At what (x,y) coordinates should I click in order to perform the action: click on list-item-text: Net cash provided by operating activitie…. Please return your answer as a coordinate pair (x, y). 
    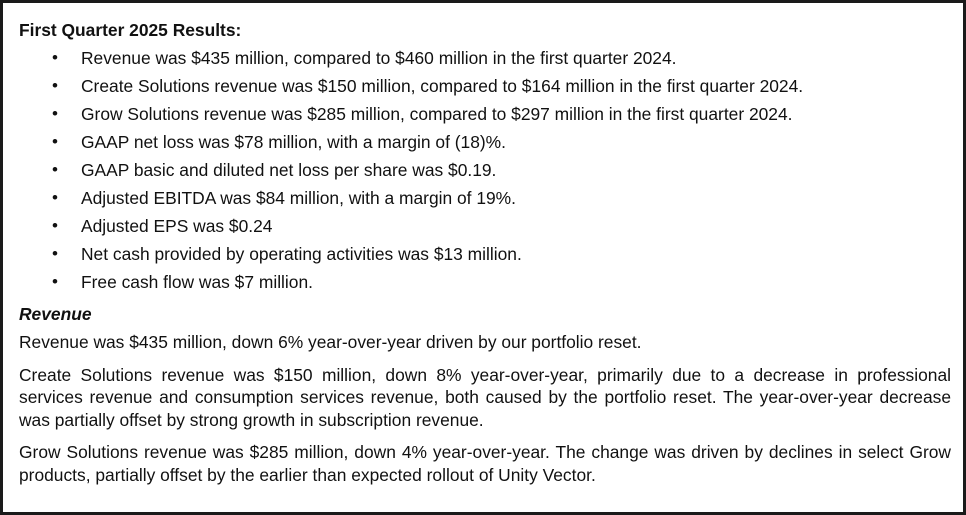
    Looking at the image, I should click on (301, 254).